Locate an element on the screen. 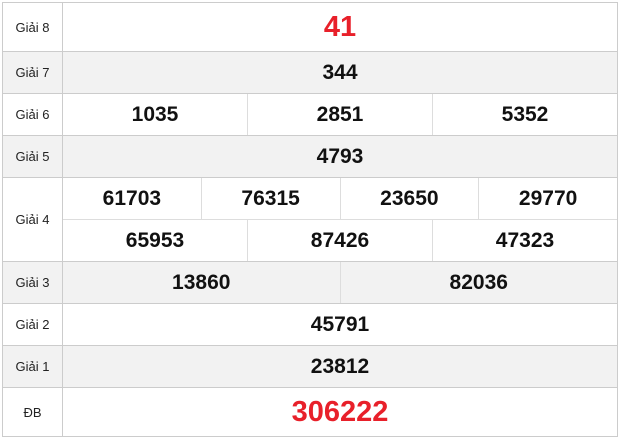  prize-number: 5352 is located at coordinates (524, 114).